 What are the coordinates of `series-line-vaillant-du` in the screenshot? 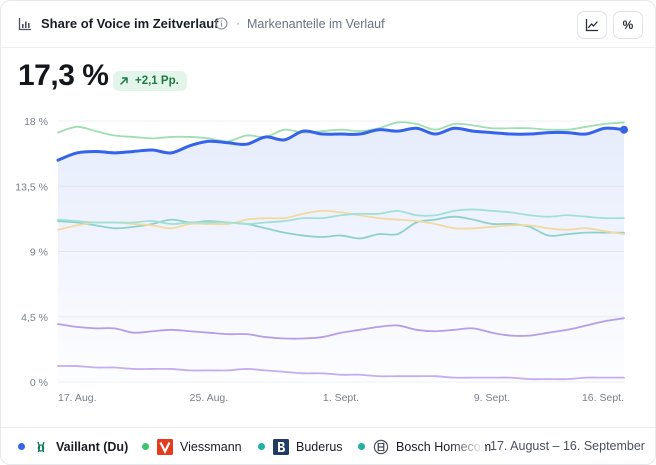 It's located at (341, 144).